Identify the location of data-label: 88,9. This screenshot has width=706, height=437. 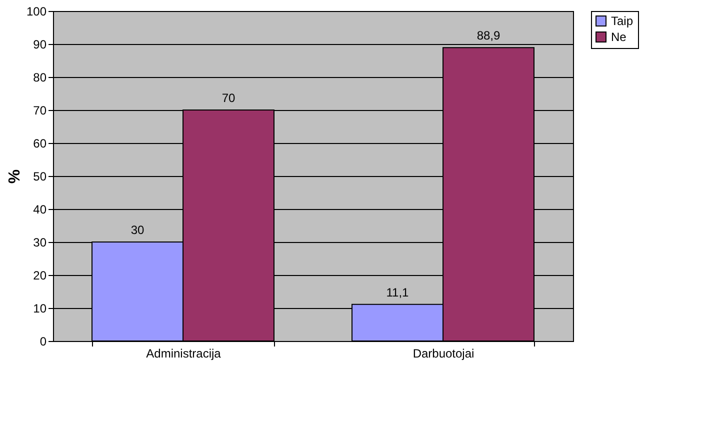
(488, 35).